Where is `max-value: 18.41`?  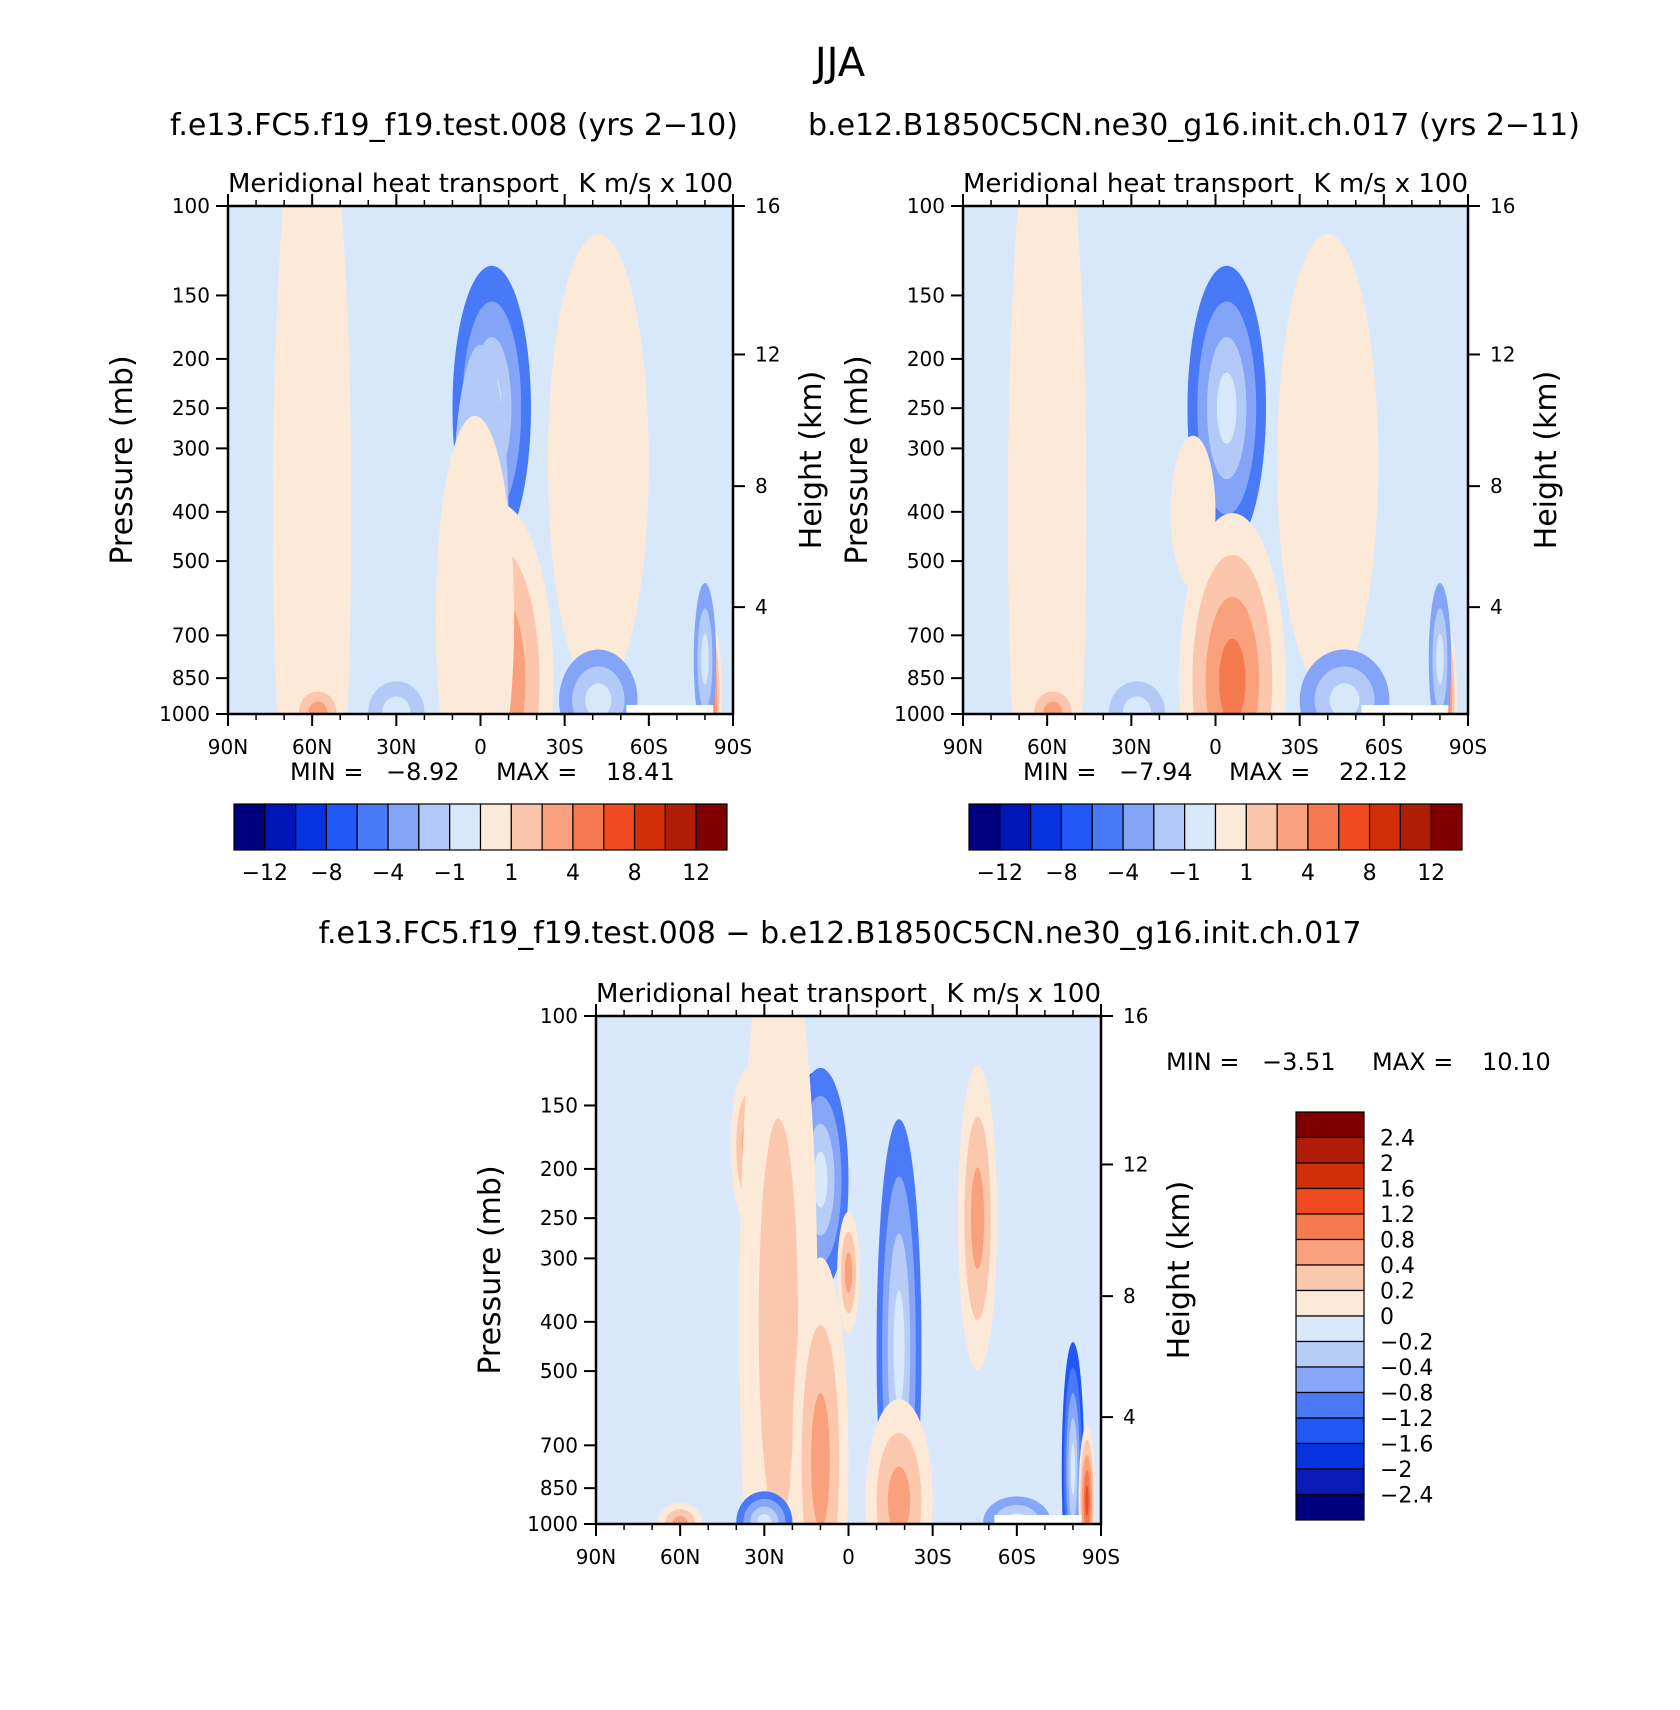 max-value: 18.41 is located at coordinates (640, 772).